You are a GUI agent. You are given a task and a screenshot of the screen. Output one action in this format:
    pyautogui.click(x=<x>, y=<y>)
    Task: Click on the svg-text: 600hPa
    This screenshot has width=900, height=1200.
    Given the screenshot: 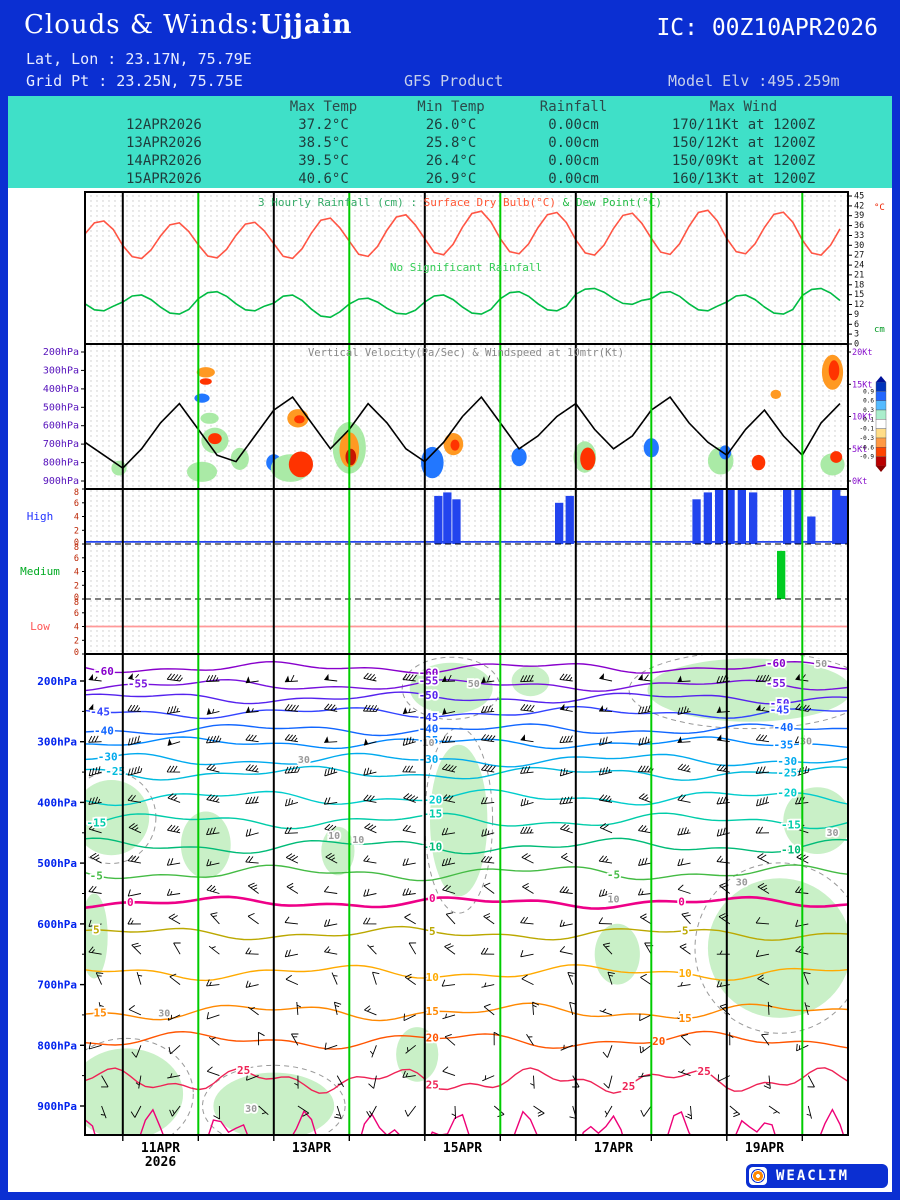 What is the action you would take?
    pyautogui.click(x=61, y=426)
    